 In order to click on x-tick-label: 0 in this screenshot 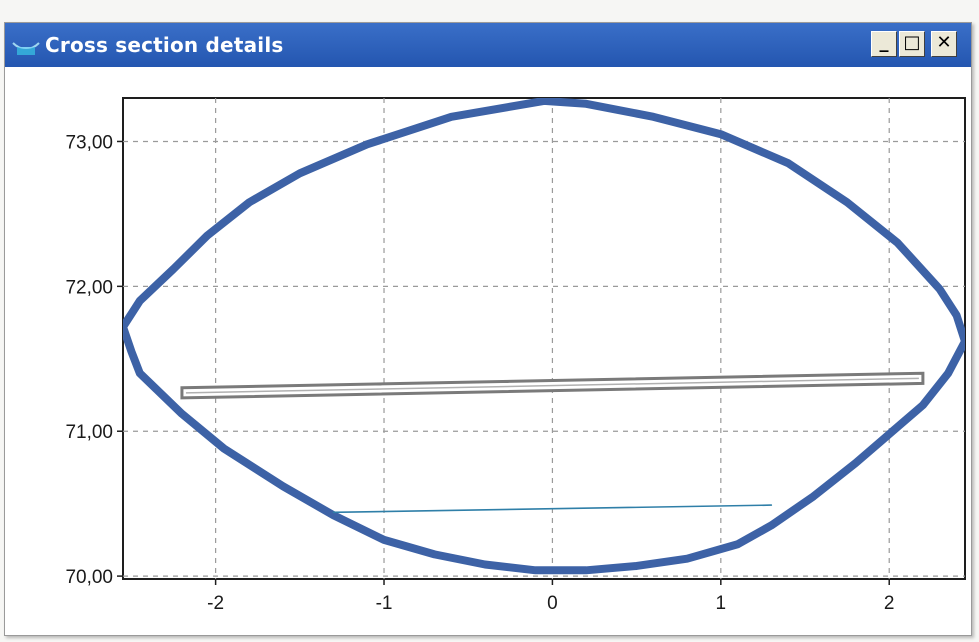, I will do `click(552, 603)`.